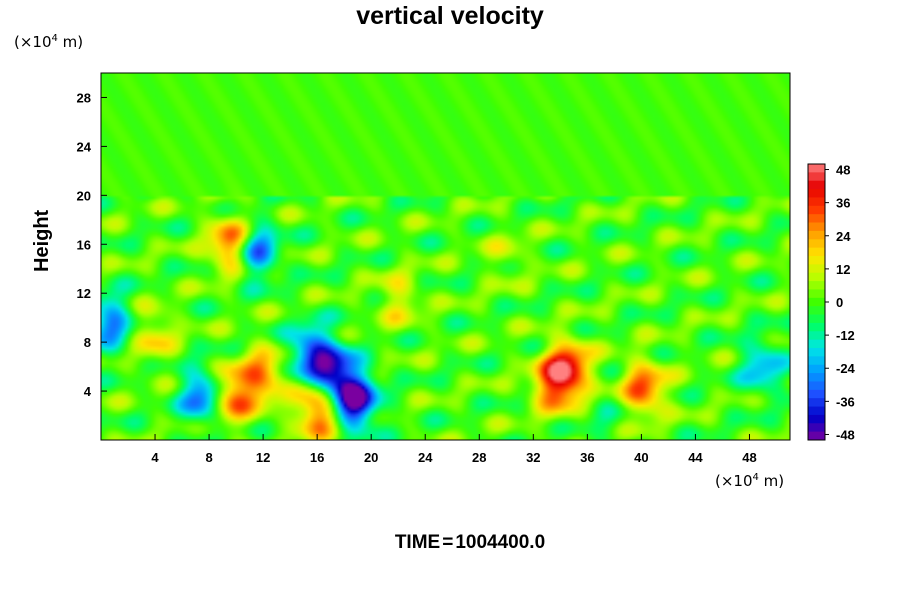 The width and height of the screenshot is (900, 600). What do you see at coordinates (263, 457) in the screenshot?
I see `x-tick-label: 12` at bounding box center [263, 457].